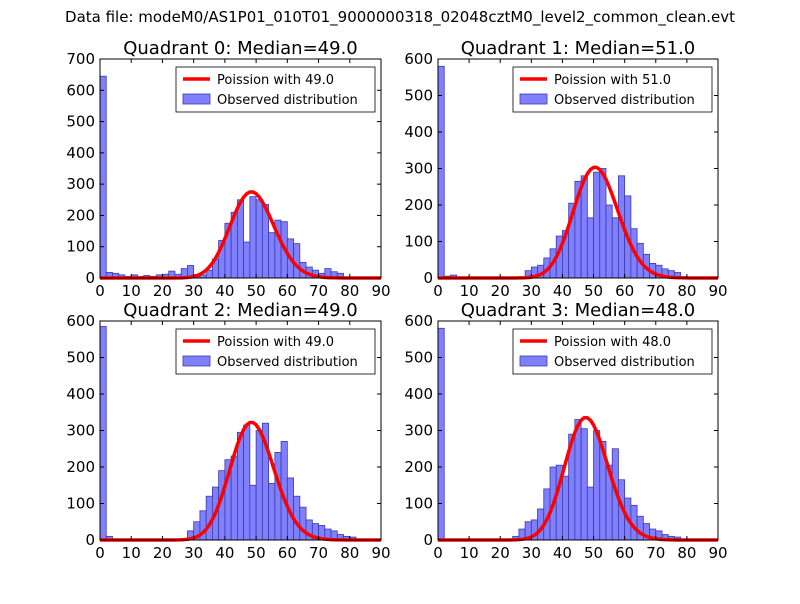 This screenshot has width=800, height=604. Describe the element at coordinates (418, 431) in the screenshot. I see `y-tick-label: 300` at that location.